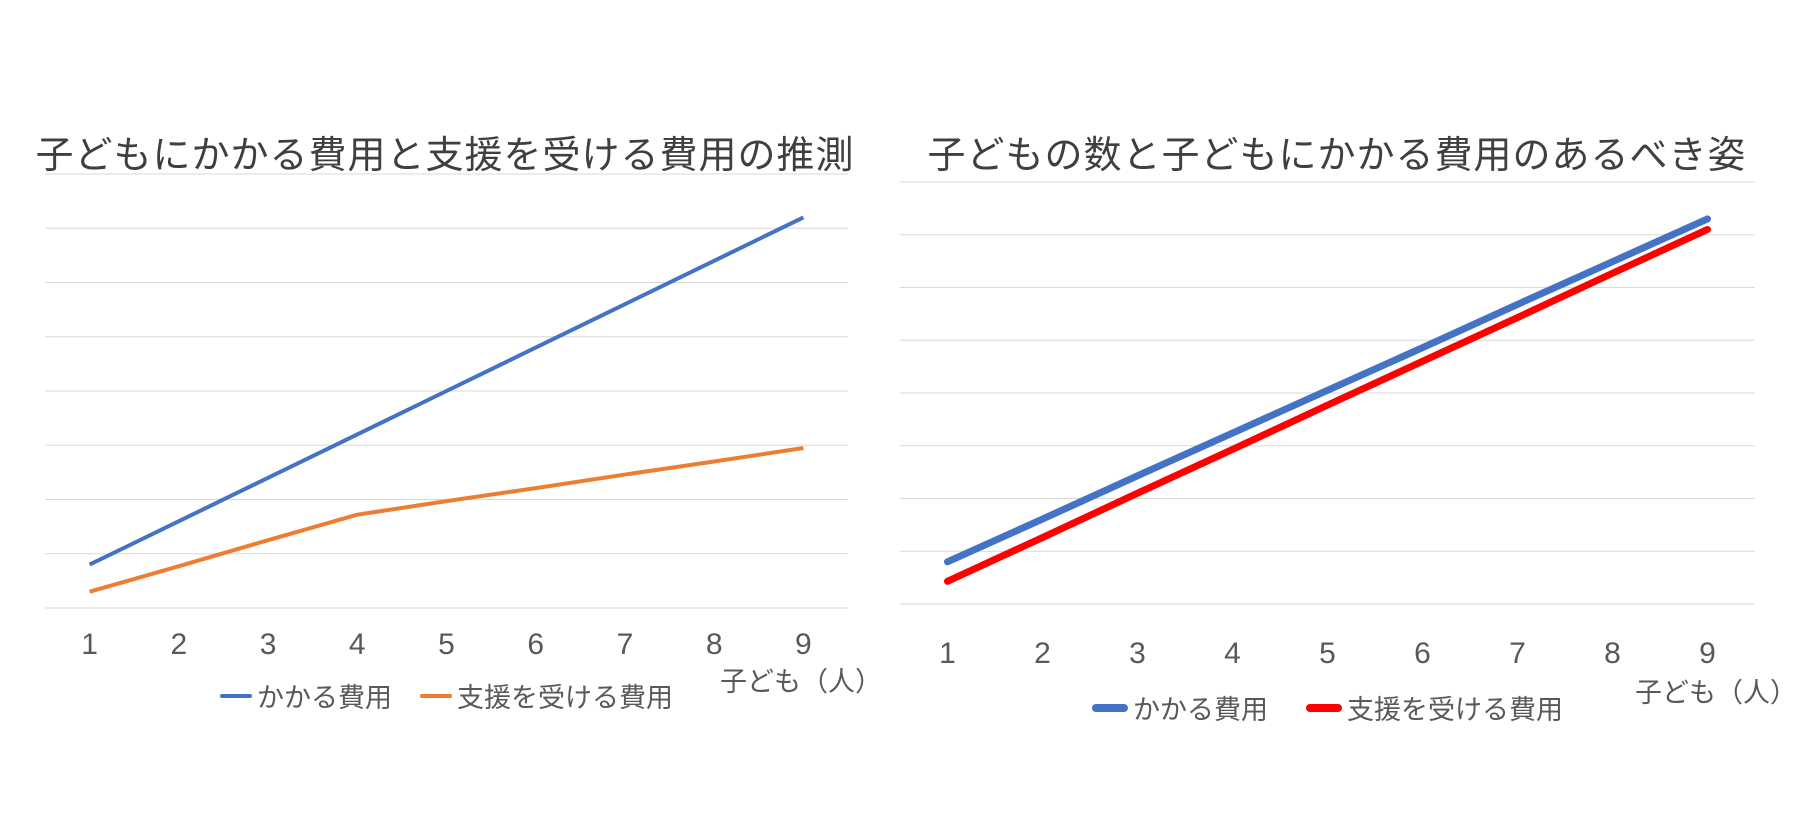 This screenshot has width=1801, height=814. I want to click on right-chart-title: 子どもの数と子どもにかかる費用のあるべき姿, so click(1337, 155).